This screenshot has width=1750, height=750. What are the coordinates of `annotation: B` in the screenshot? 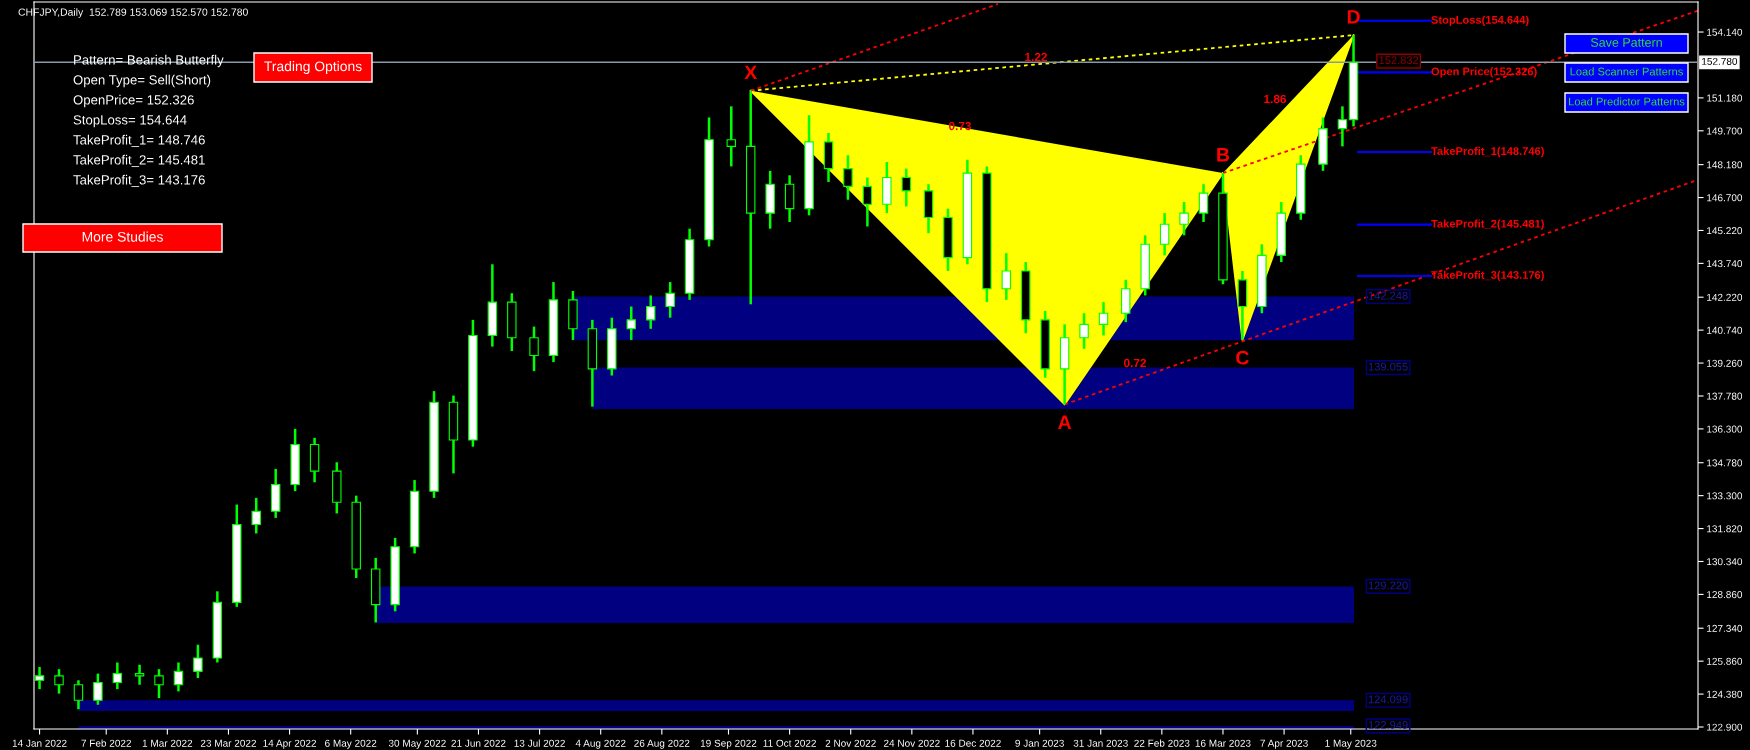 It's located at (1223, 155).